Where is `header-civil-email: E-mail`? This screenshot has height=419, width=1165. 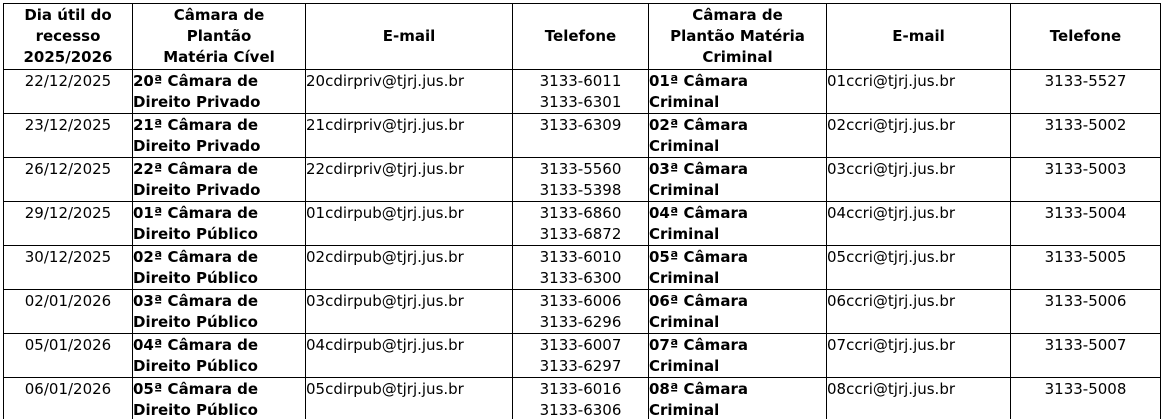
header-civil-email: E-mail is located at coordinates (409, 36).